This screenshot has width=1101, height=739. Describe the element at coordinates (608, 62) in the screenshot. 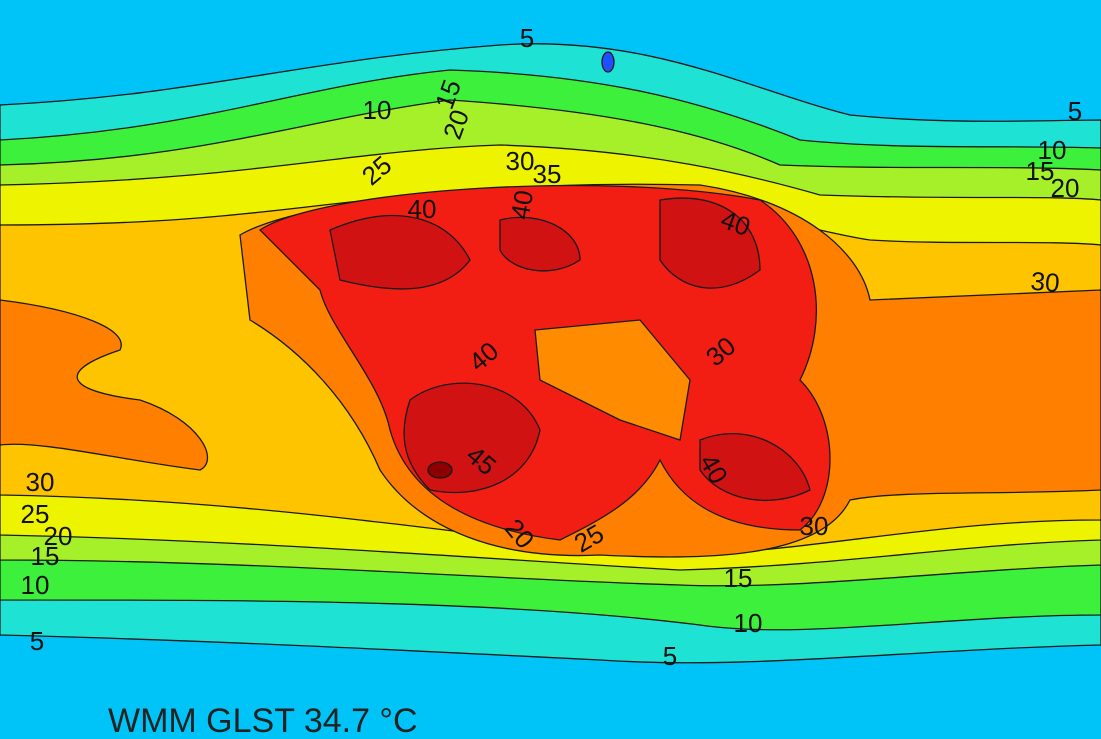

I see `cold-spot` at that location.